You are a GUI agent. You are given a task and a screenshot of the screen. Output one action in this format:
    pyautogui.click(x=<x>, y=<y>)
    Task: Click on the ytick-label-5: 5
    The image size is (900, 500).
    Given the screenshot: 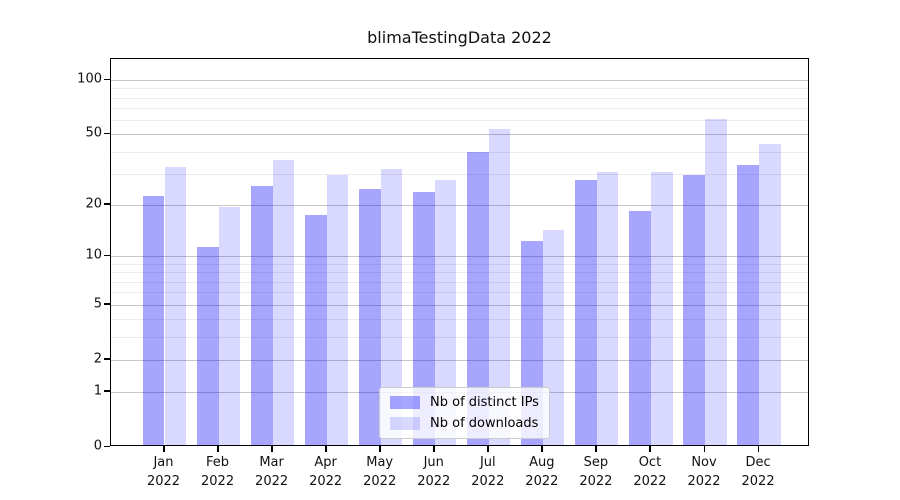 What is the action you would take?
    pyautogui.click(x=97, y=304)
    